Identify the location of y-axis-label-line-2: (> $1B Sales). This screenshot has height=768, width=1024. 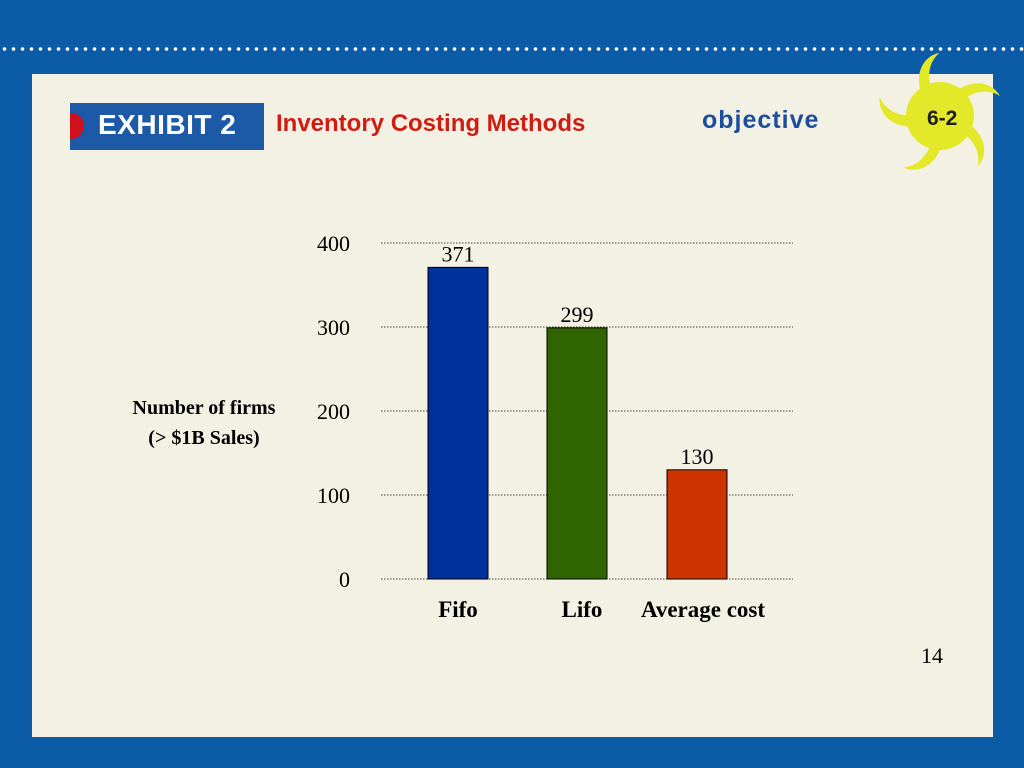
(204, 438).